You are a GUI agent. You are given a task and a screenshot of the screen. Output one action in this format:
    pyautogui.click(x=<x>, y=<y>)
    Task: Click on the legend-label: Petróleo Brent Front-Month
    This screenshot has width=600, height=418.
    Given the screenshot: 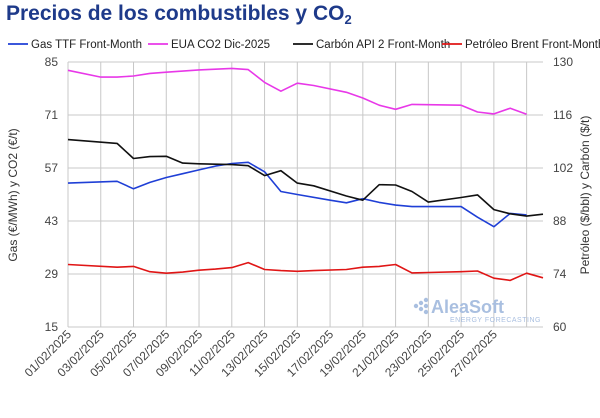 What is the action you would take?
    pyautogui.click(x=532, y=45)
    